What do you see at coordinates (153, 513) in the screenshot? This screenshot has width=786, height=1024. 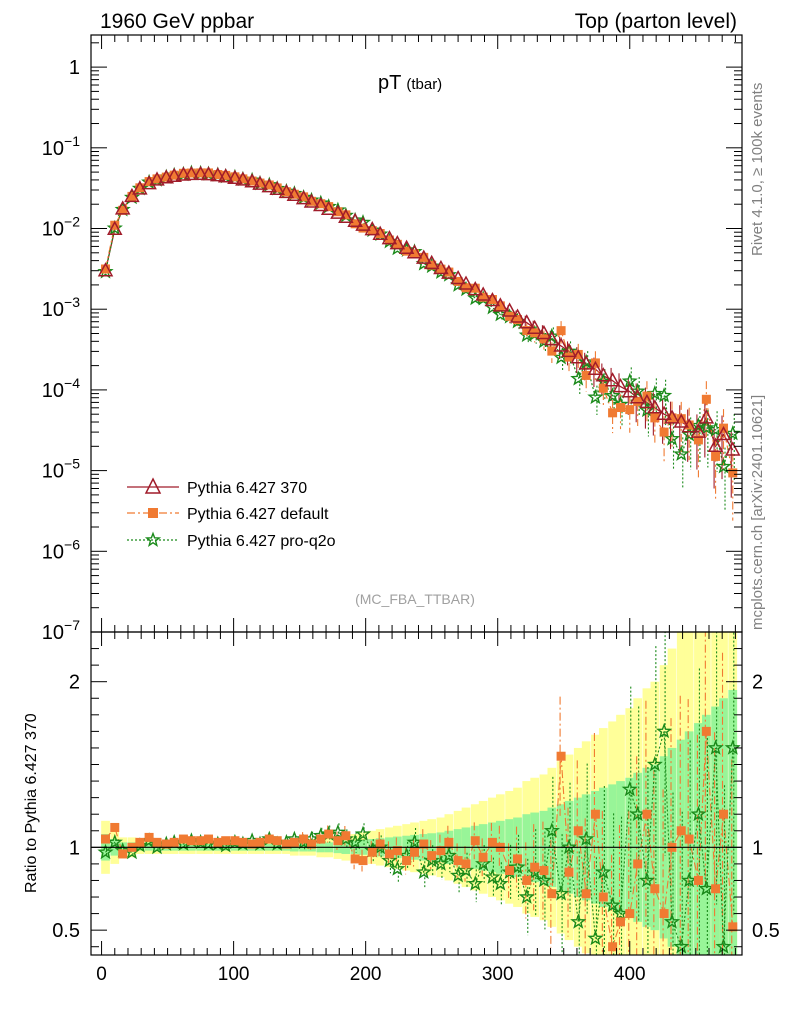 I see `legend-marker-default` at bounding box center [153, 513].